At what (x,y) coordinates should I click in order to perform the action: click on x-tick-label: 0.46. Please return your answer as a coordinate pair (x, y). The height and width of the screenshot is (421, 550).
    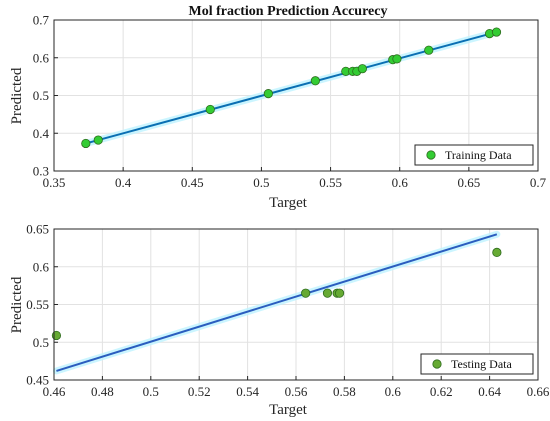
    Looking at the image, I should click on (54, 391).